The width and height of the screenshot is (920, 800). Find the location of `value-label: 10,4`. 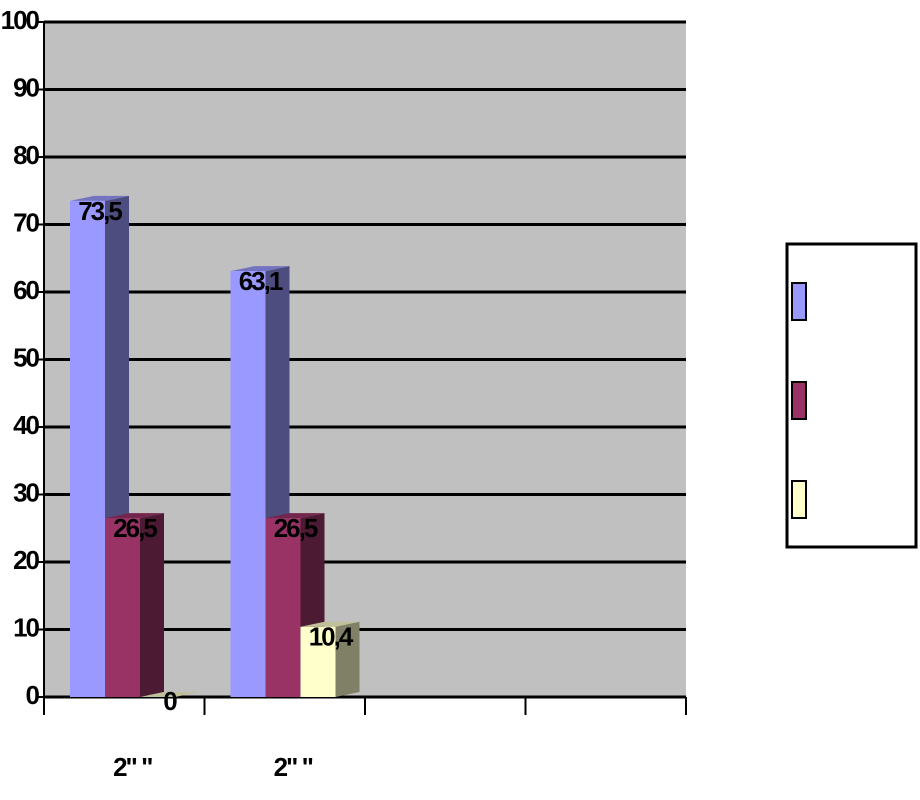

value-label: 10,4 is located at coordinates (331, 637).